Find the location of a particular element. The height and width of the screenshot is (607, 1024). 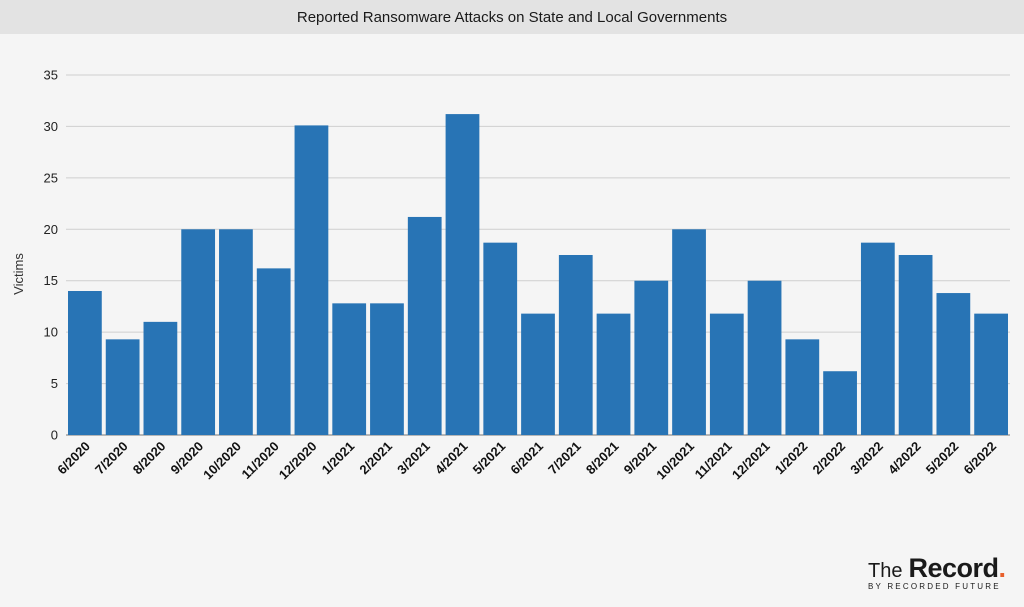

x-tick-label: 10/2021 is located at coordinates (675, 461).